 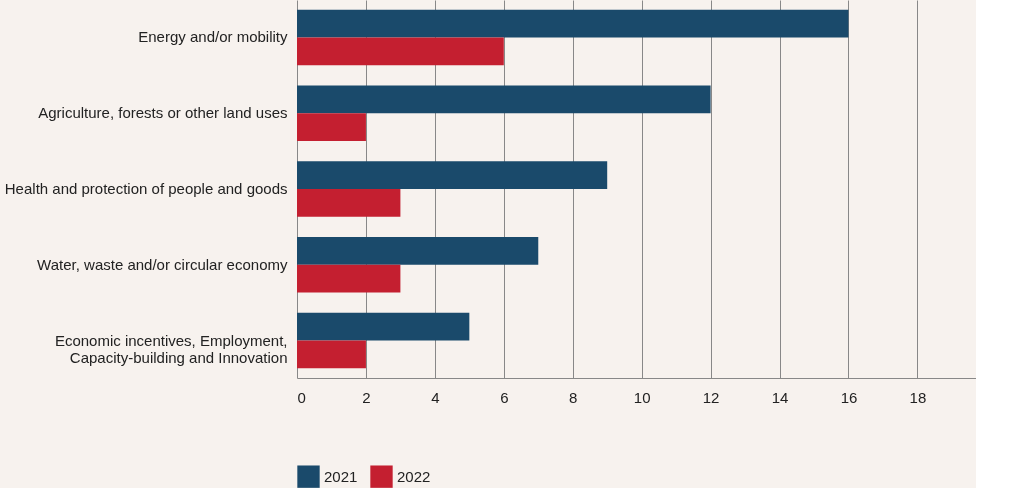 What do you see at coordinates (414, 476) in the screenshot?
I see `legend-label: 2022` at bounding box center [414, 476].